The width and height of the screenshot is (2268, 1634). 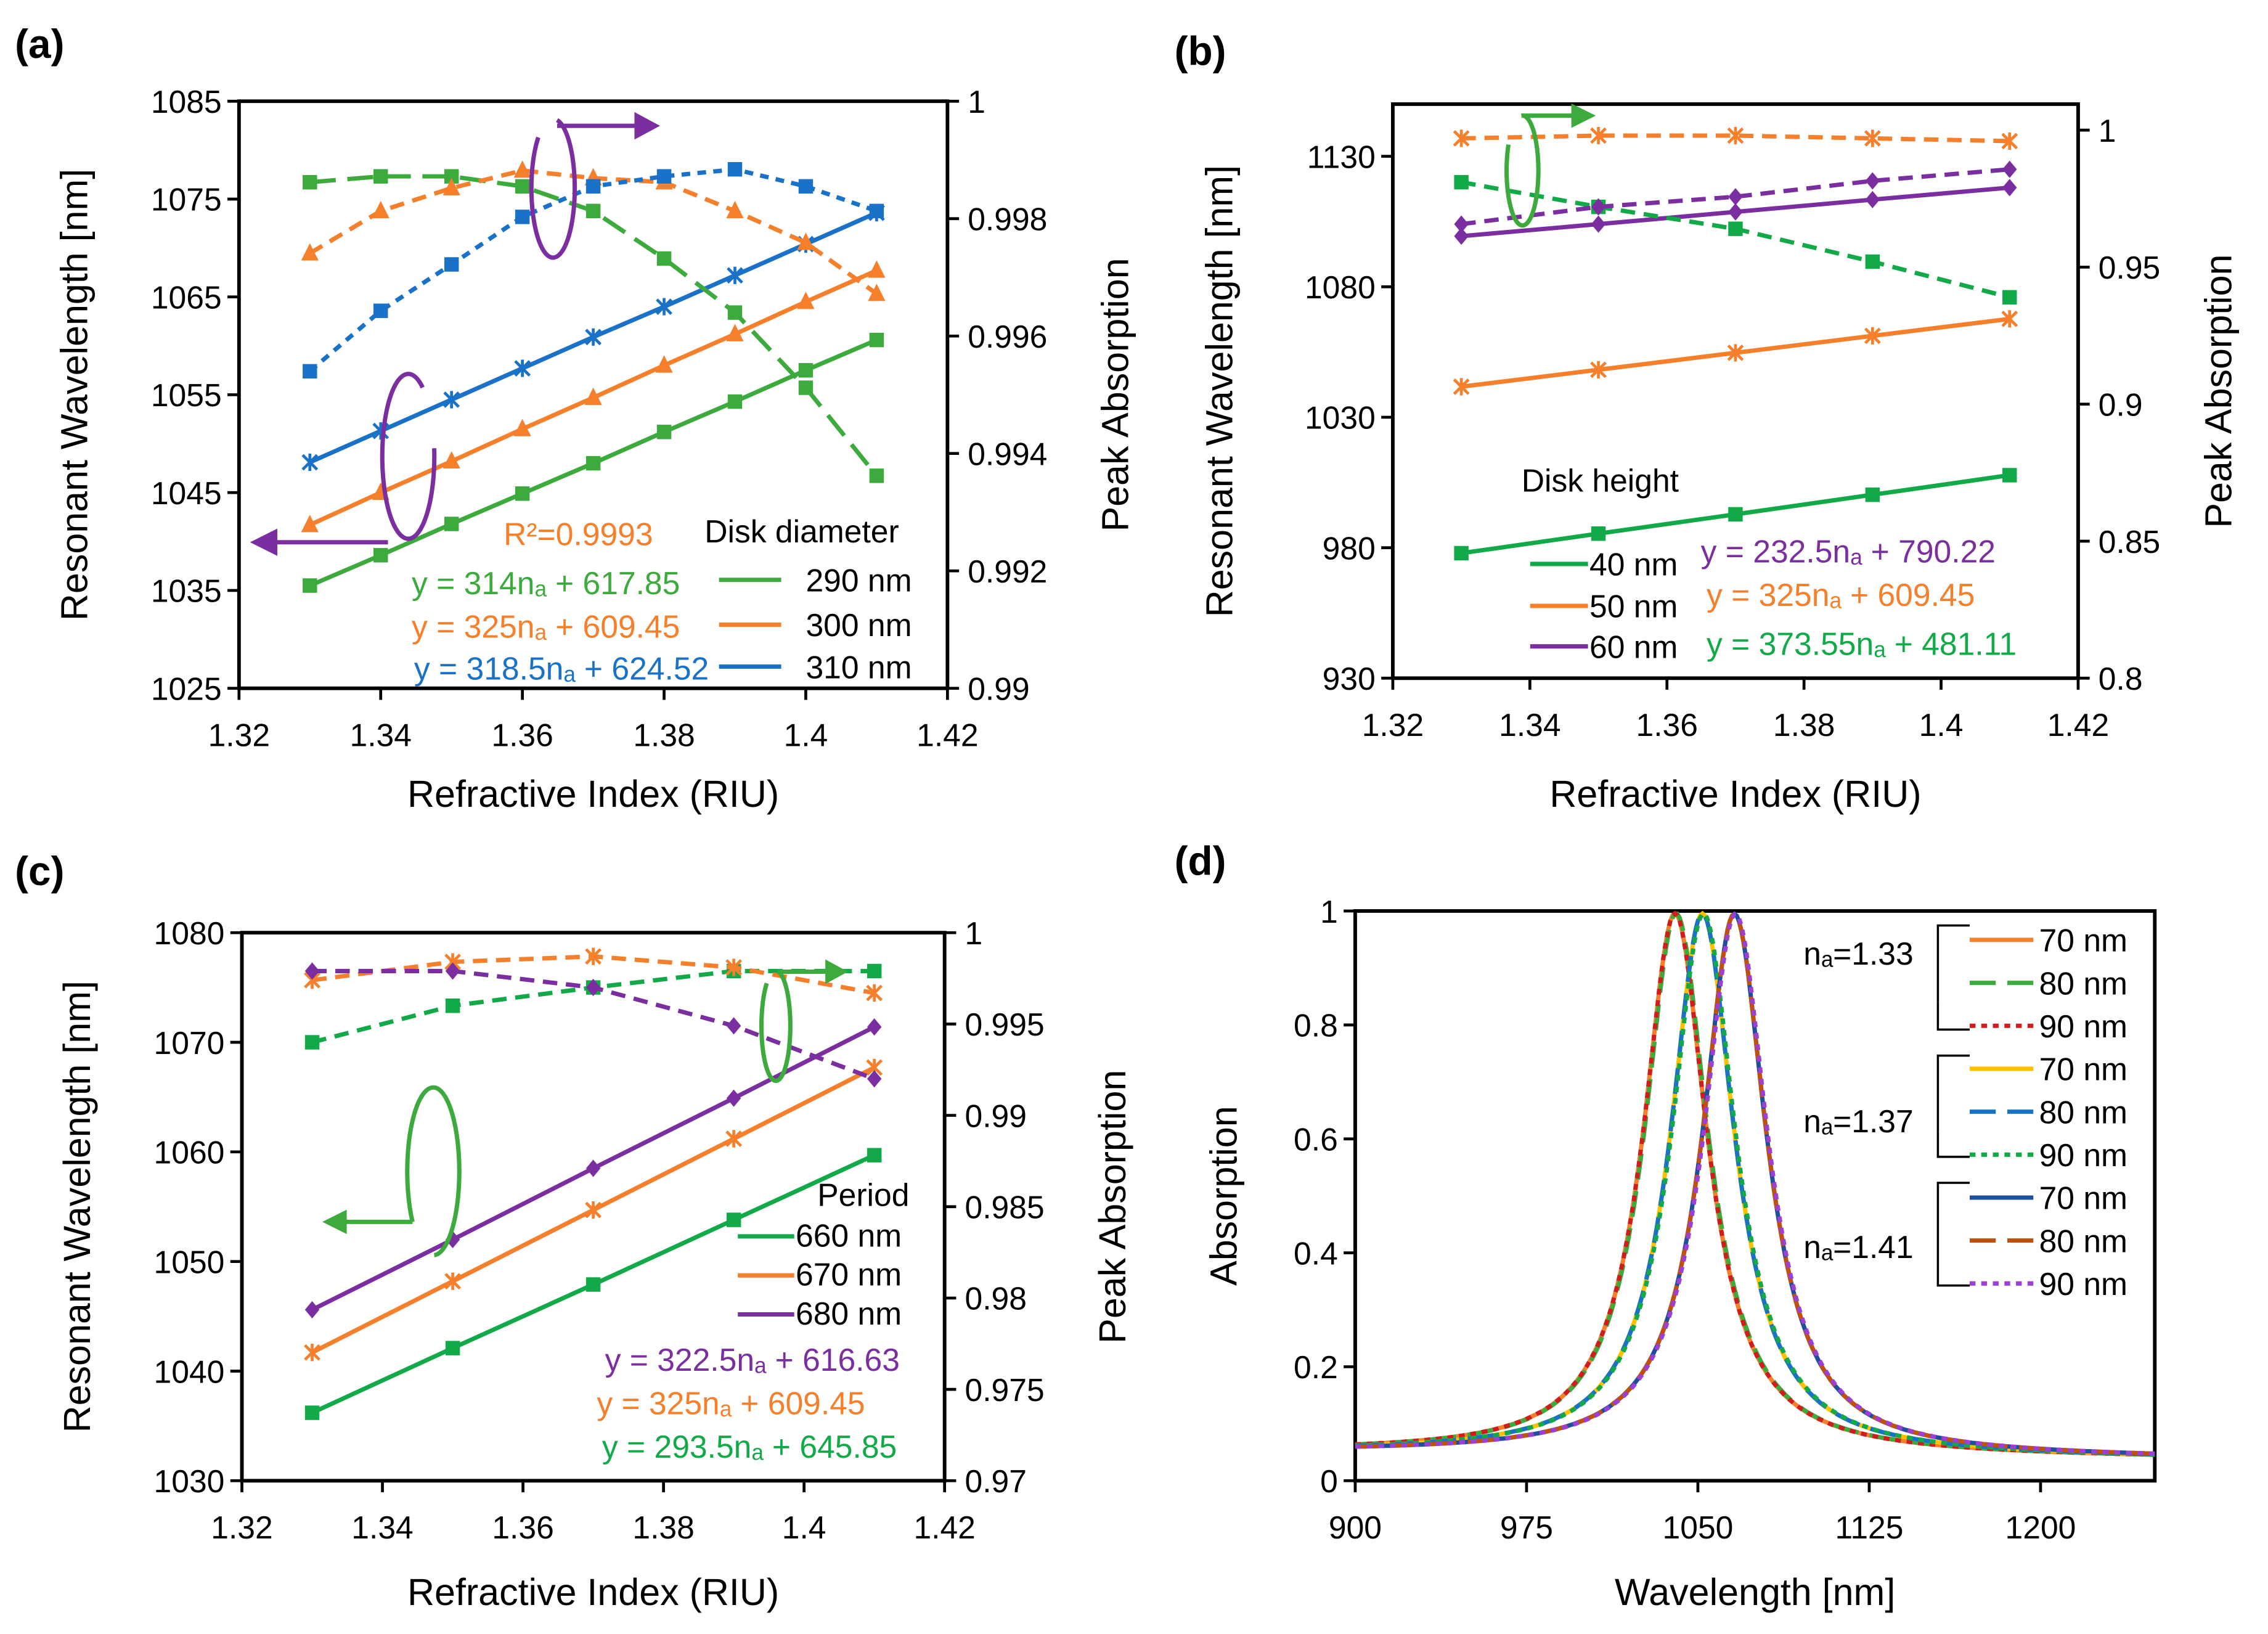 What do you see at coordinates (1008, 219) in the screenshot?
I see `y2-tick-label: 0.998` at bounding box center [1008, 219].